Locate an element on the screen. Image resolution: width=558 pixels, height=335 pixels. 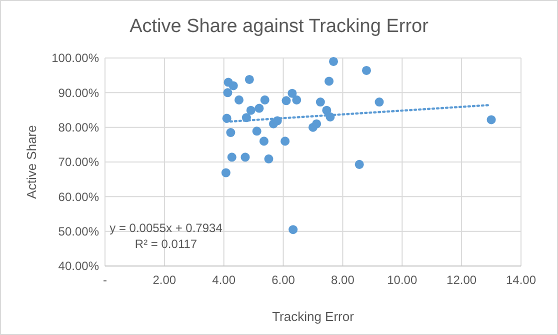
y-tick-label: 90.00% is located at coordinates (79, 93).